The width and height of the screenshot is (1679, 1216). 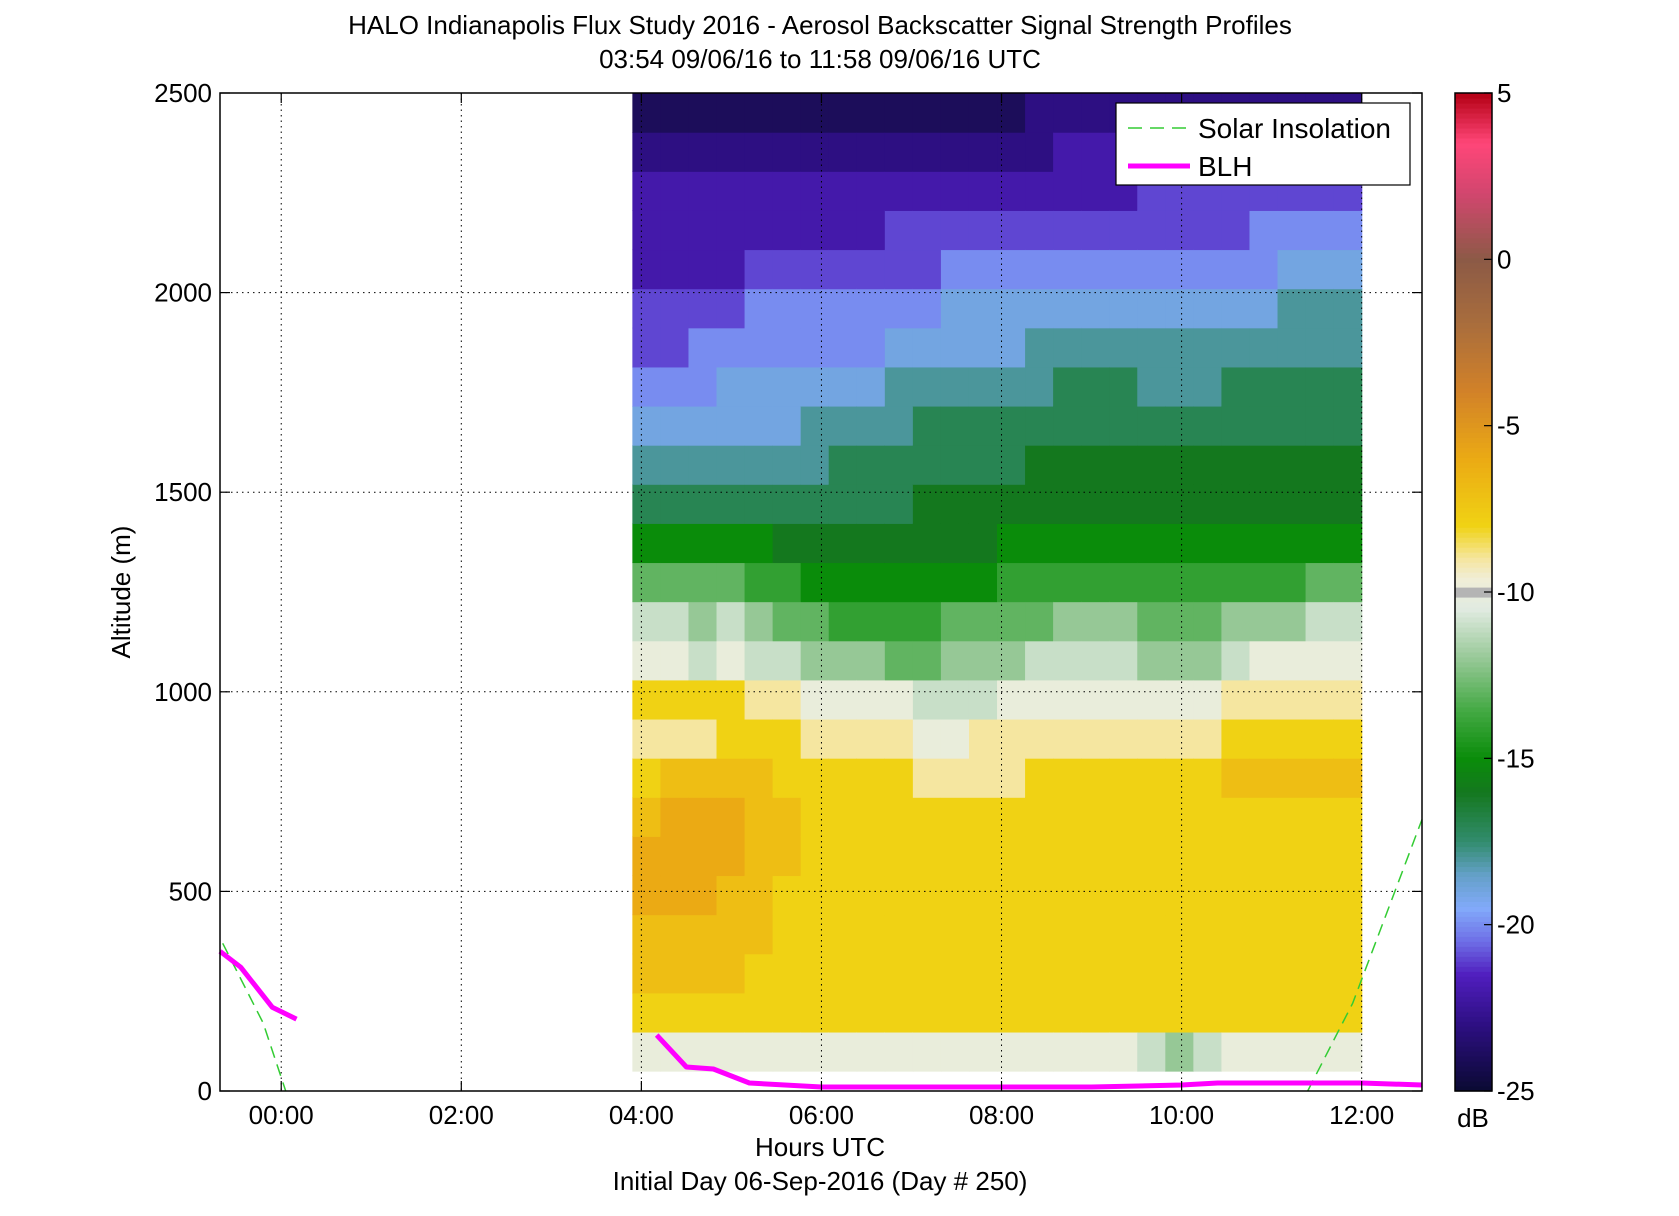 What do you see at coordinates (1516, 925) in the screenshot?
I see `colorbar-tick-label: -20` at bounding box center [1516, 925].